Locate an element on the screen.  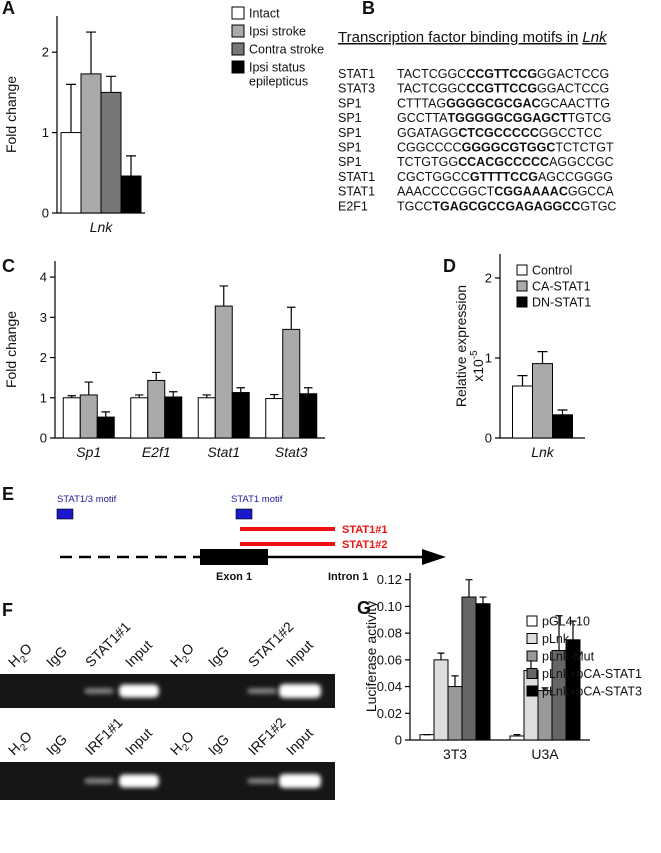
unit-exponent: -5 is located at coordinates (474, 354).